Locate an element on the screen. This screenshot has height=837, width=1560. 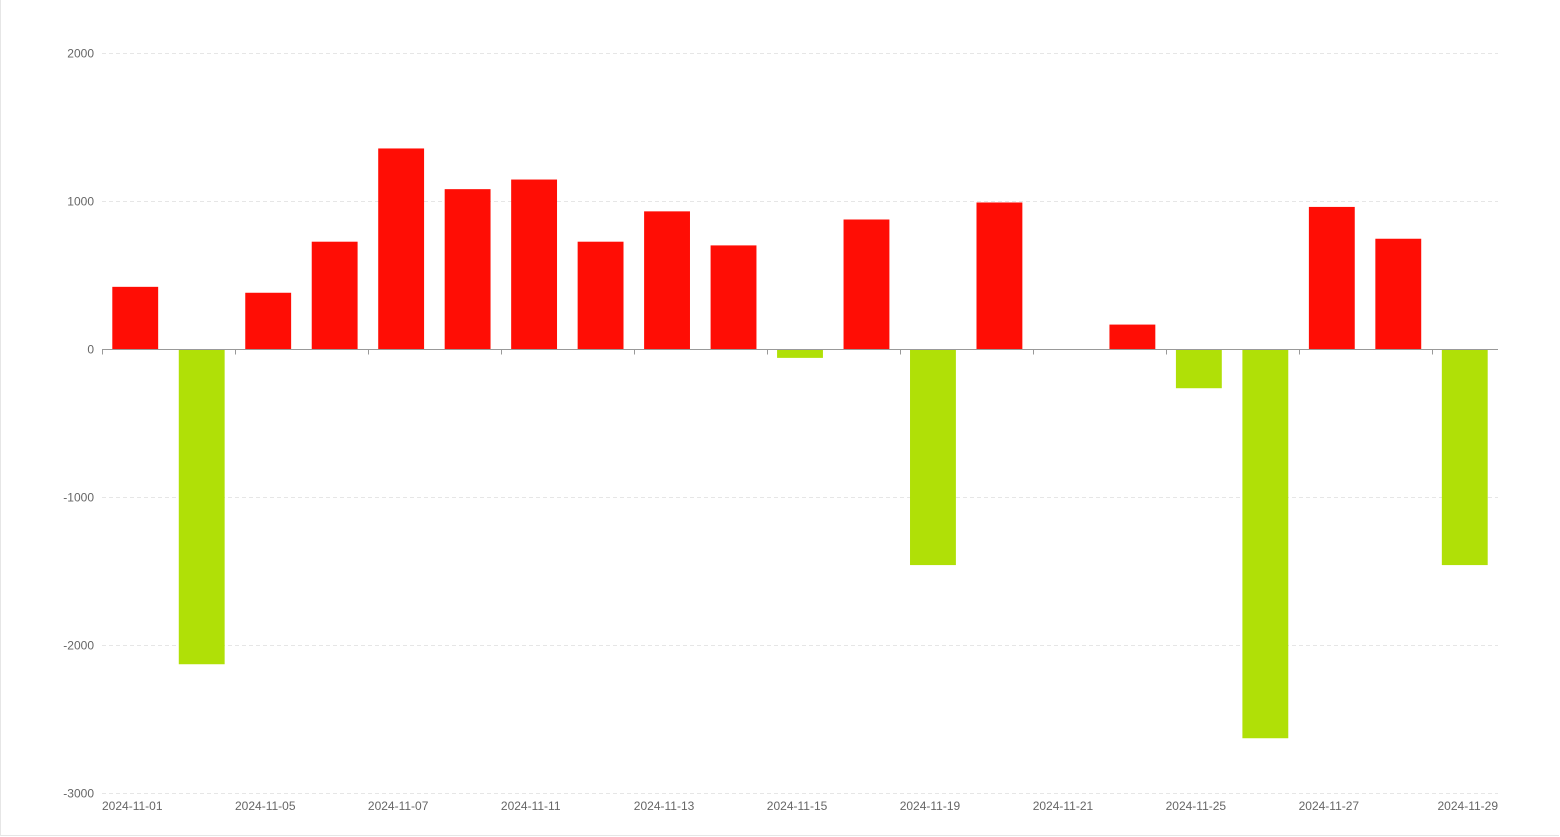
y-tick-label: 1000 is located at coordinates (80, 202).